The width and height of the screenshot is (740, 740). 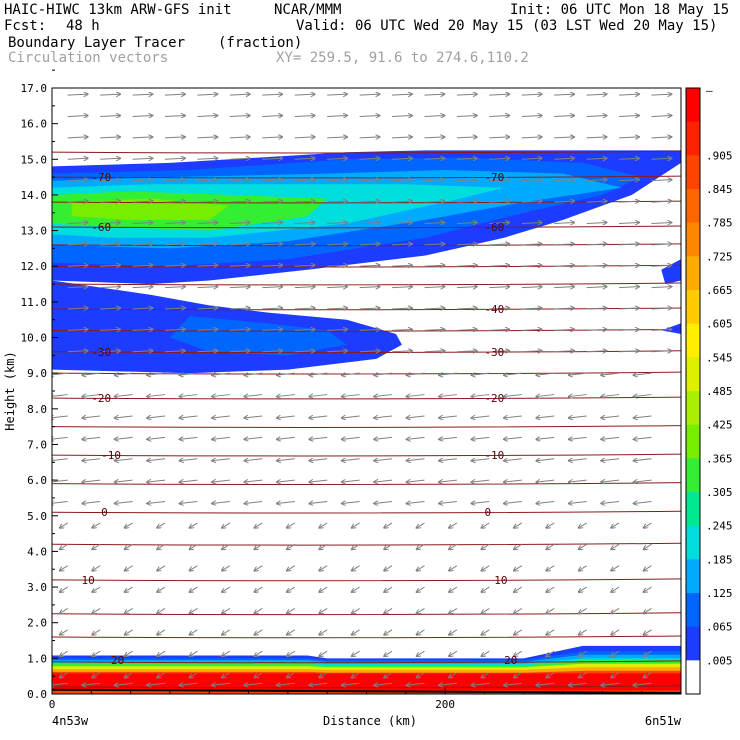 What do you see at coordinates (37, 623) in the screenshot?
I see `y-tick-label: 2.0` at bounding box center [37, 623].